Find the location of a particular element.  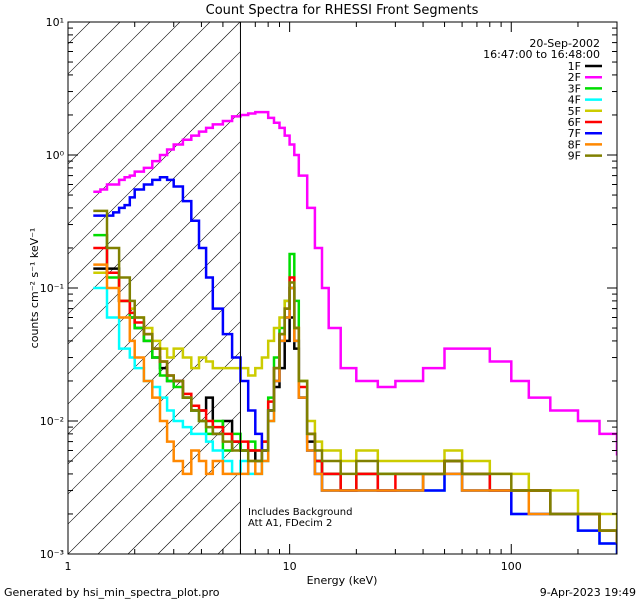

legend-label-6F: 6F is located at coordinates (574, 122).